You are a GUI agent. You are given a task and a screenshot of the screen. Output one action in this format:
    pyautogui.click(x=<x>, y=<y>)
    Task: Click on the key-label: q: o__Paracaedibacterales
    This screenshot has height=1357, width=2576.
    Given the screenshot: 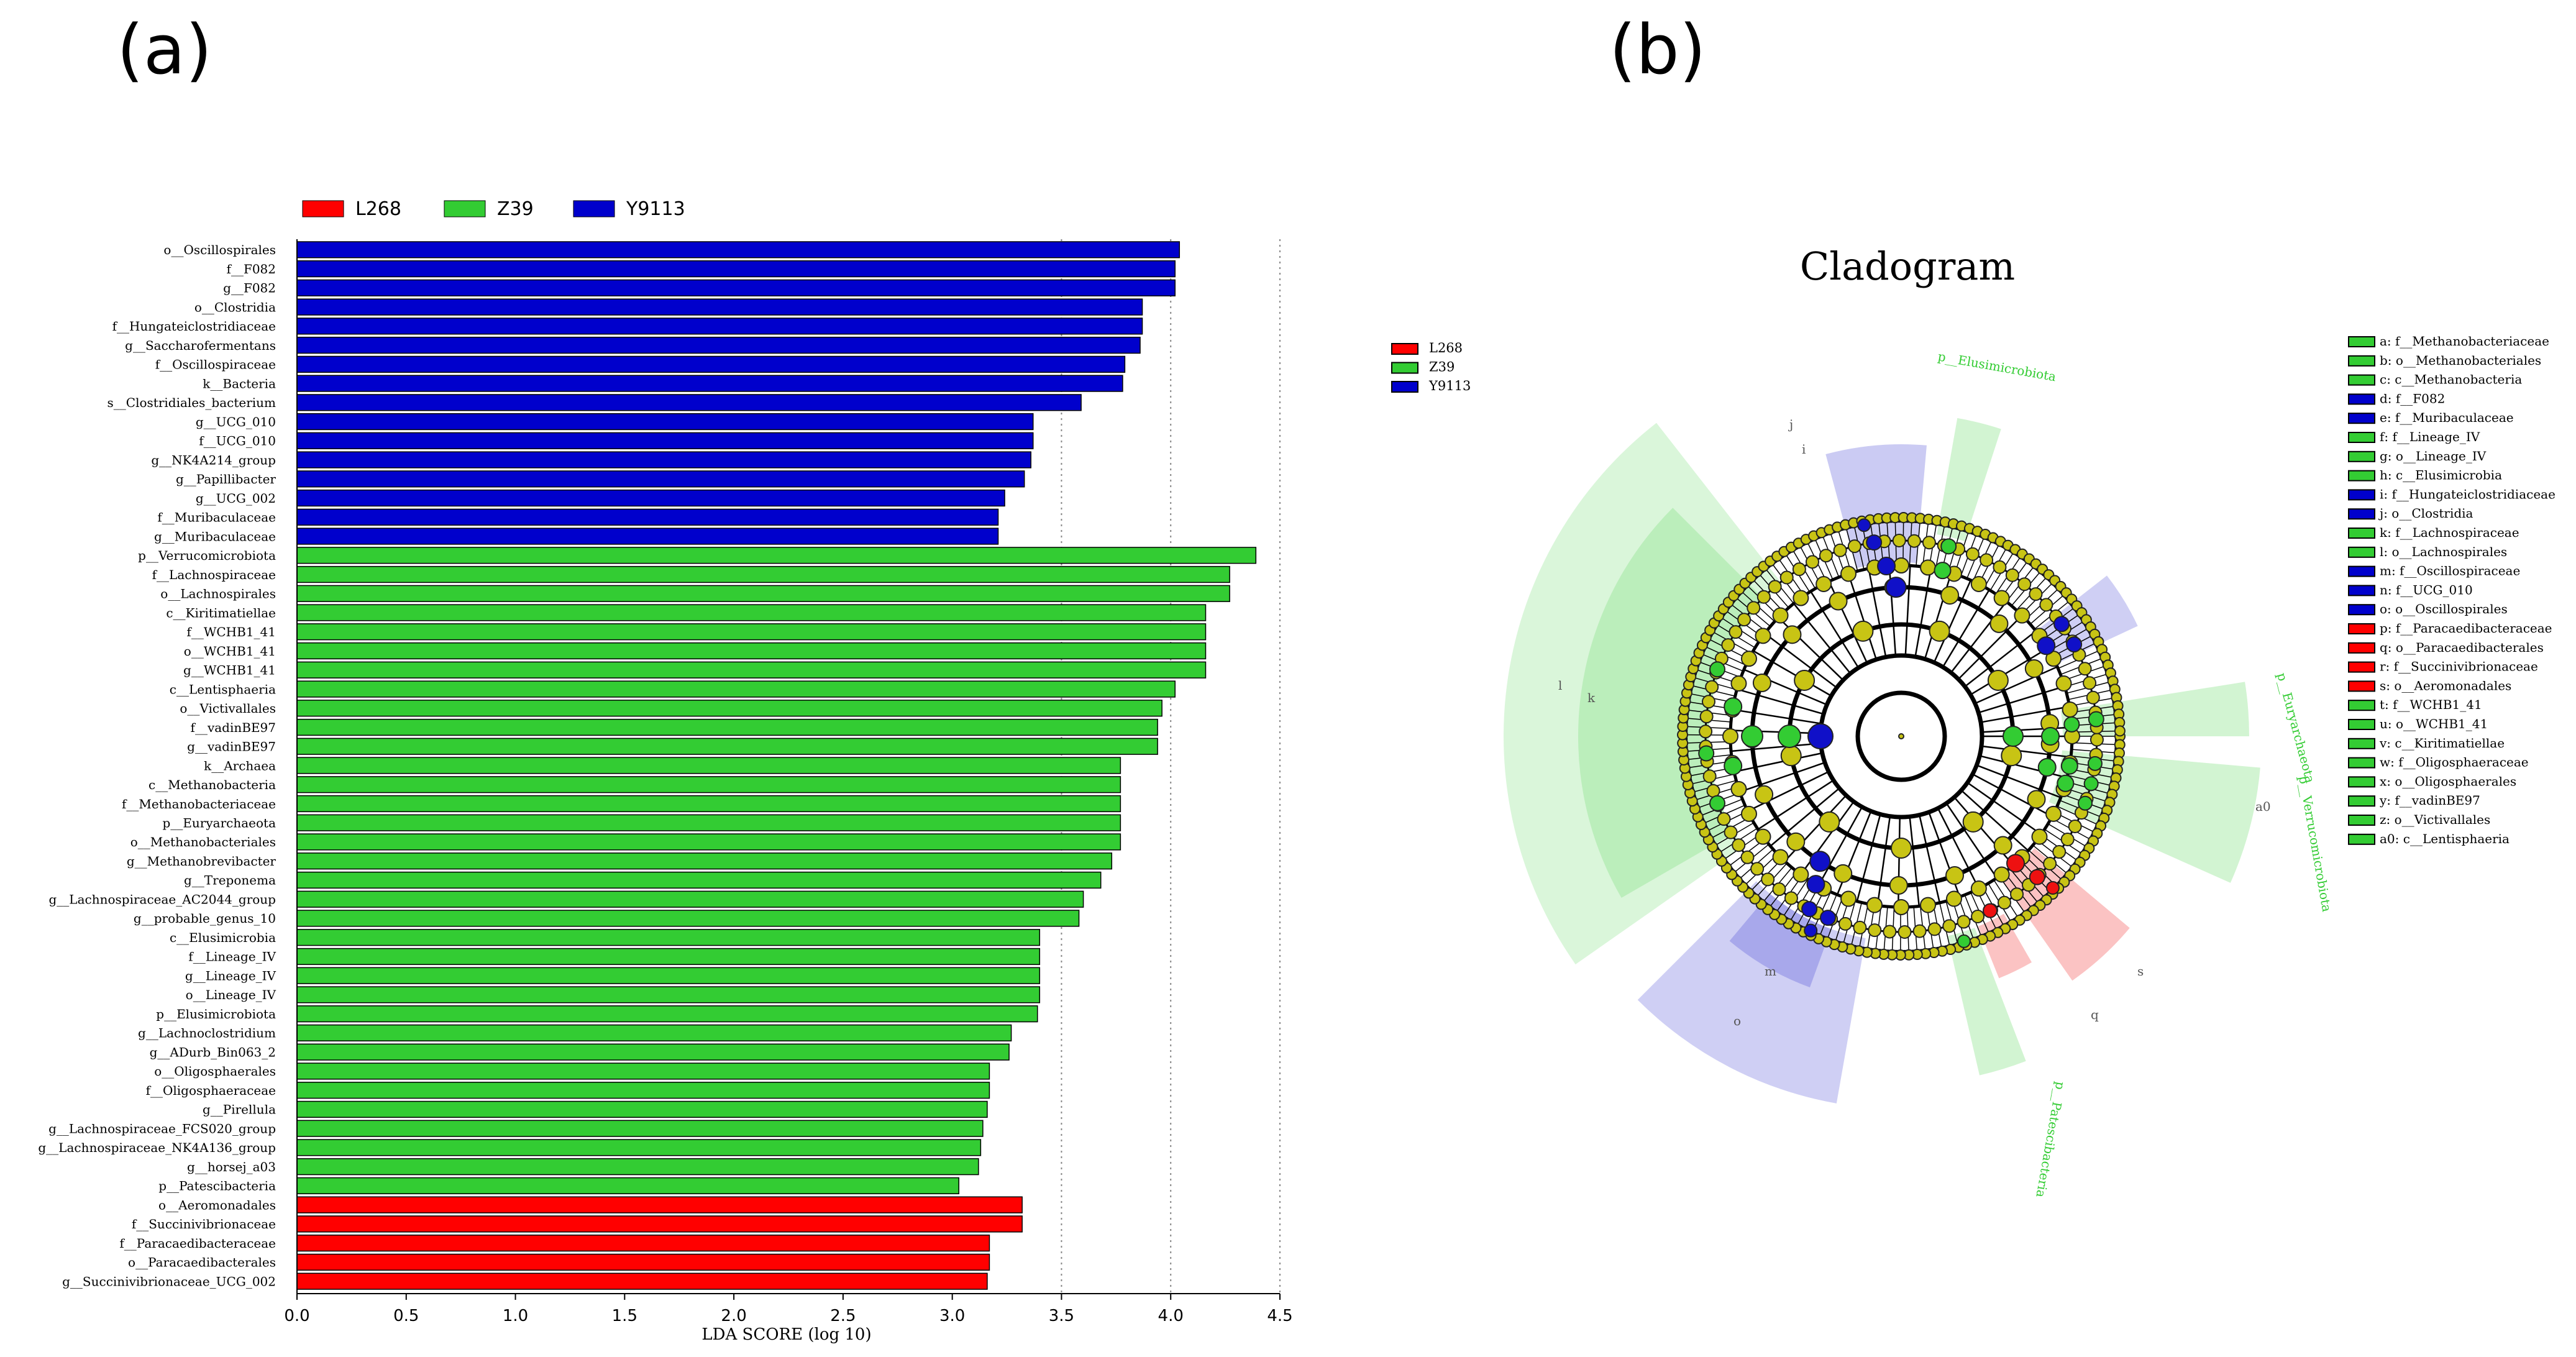 What is the action you would take?
    pyautogui.click(x=2462, y=648)
    